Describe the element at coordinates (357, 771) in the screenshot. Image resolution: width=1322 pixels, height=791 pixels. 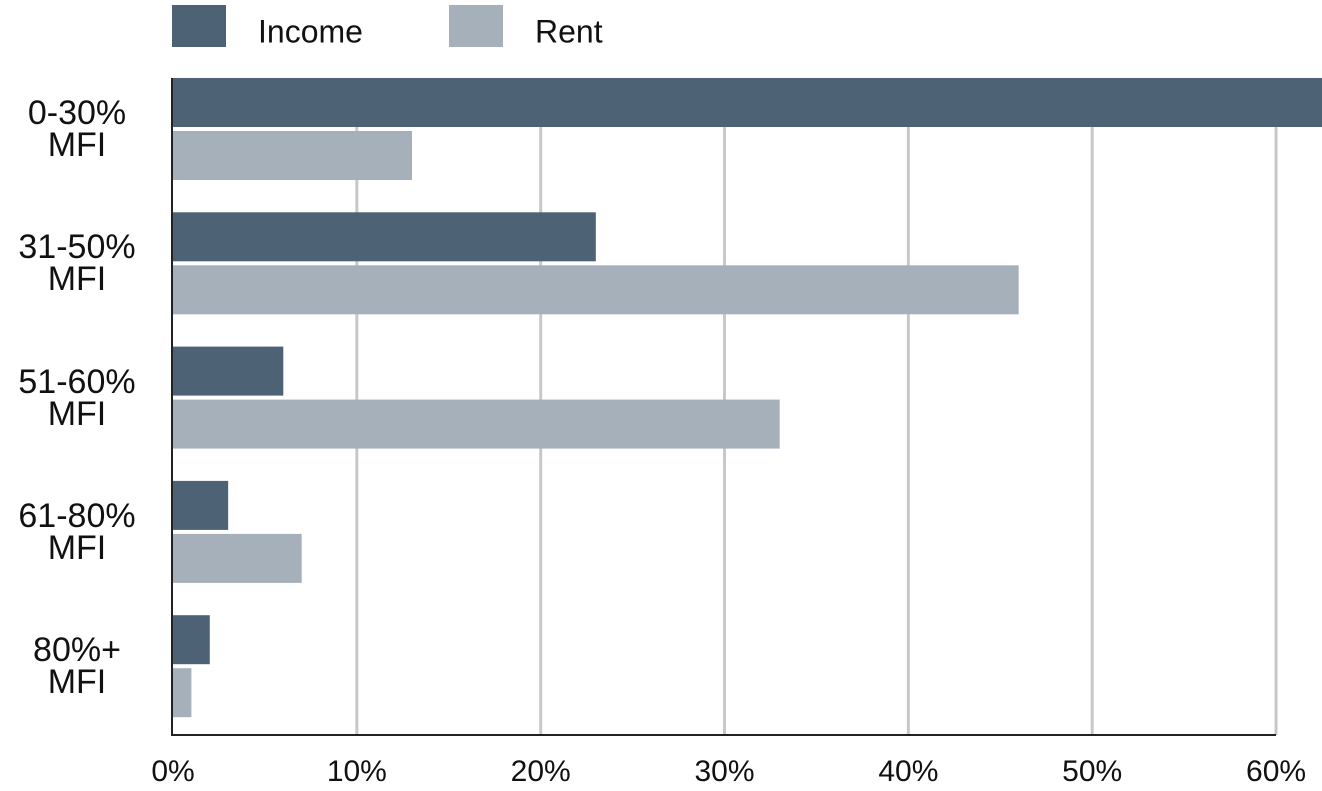
I see `x-tick-label: 10%` at that location.